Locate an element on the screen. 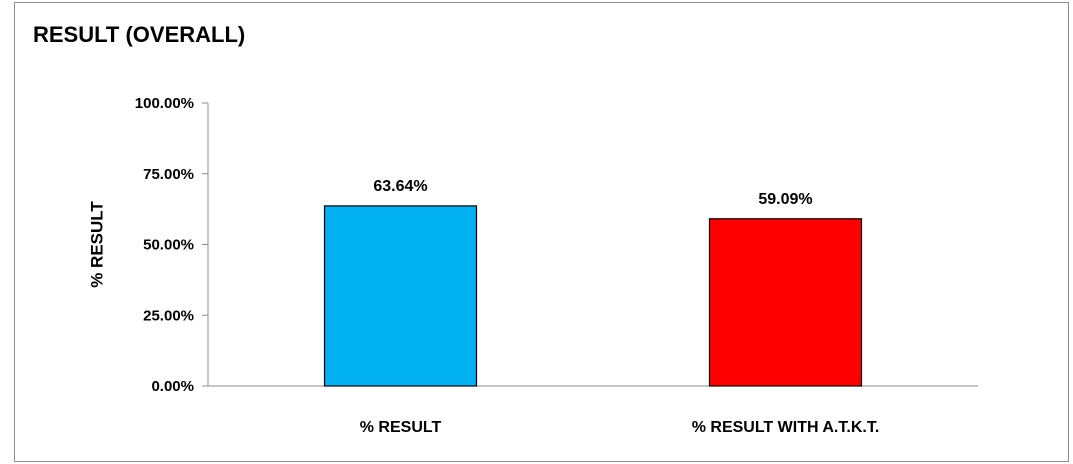 This screenshot has width=1073, height=464. y-tick-label: 25.00% is located at coordinates (168, 315).